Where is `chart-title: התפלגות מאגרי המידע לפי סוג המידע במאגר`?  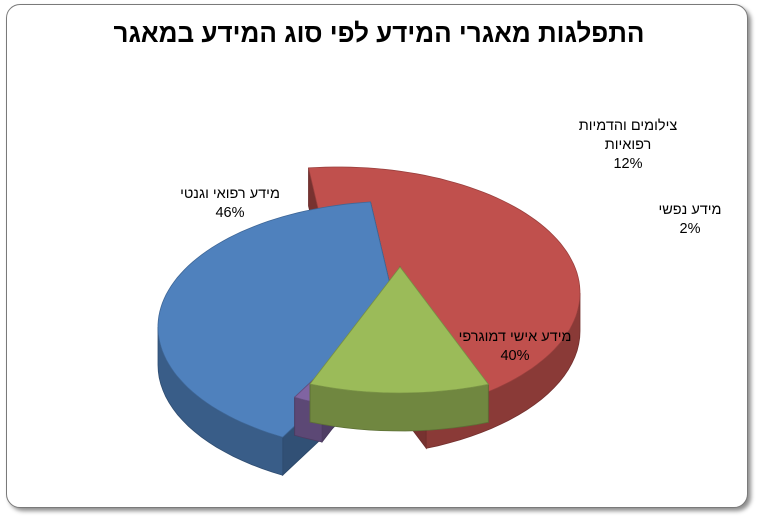 chart-title: התפלגות מאגרי המידע לפי סוג המידע במאגר is located at coordinates (379, 33).